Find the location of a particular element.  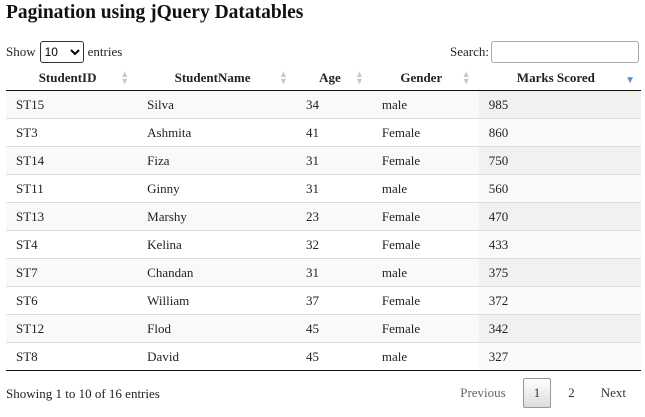

cell-age: 34 is located at coordinates (333, 104).